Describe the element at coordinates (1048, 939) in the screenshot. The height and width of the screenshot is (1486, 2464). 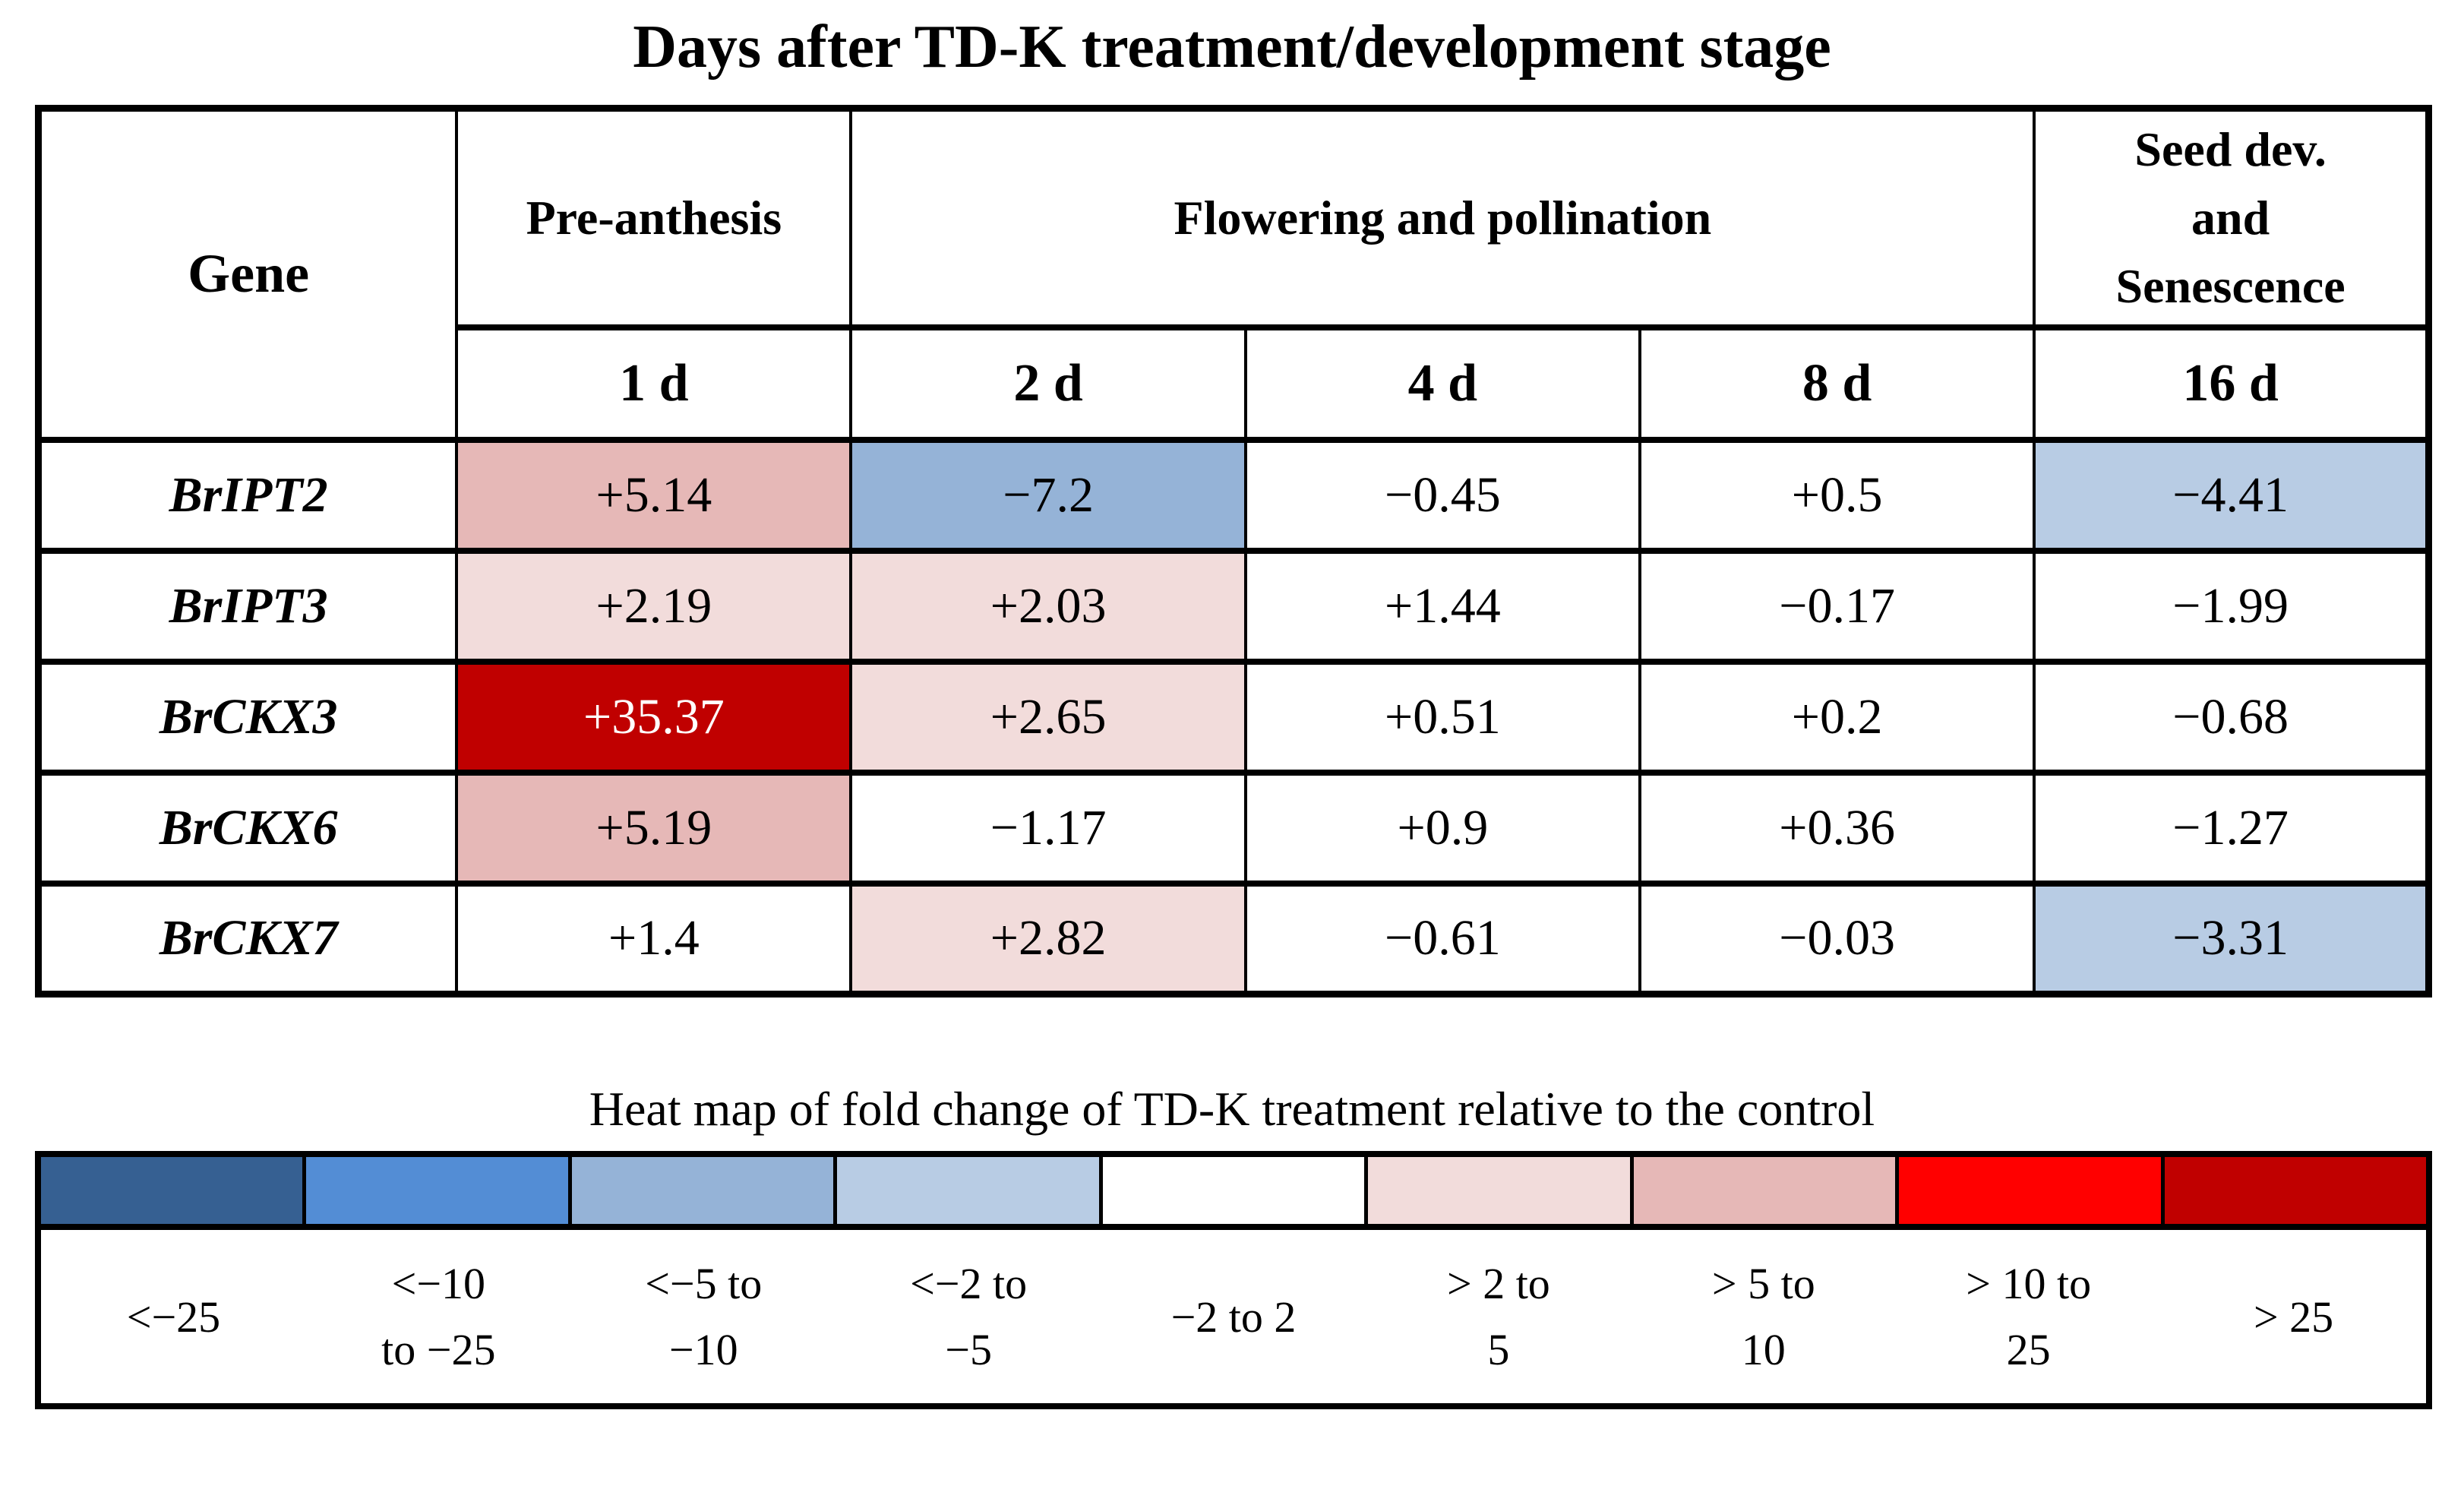
I see `heatmap-cell: +2.82` at that location.